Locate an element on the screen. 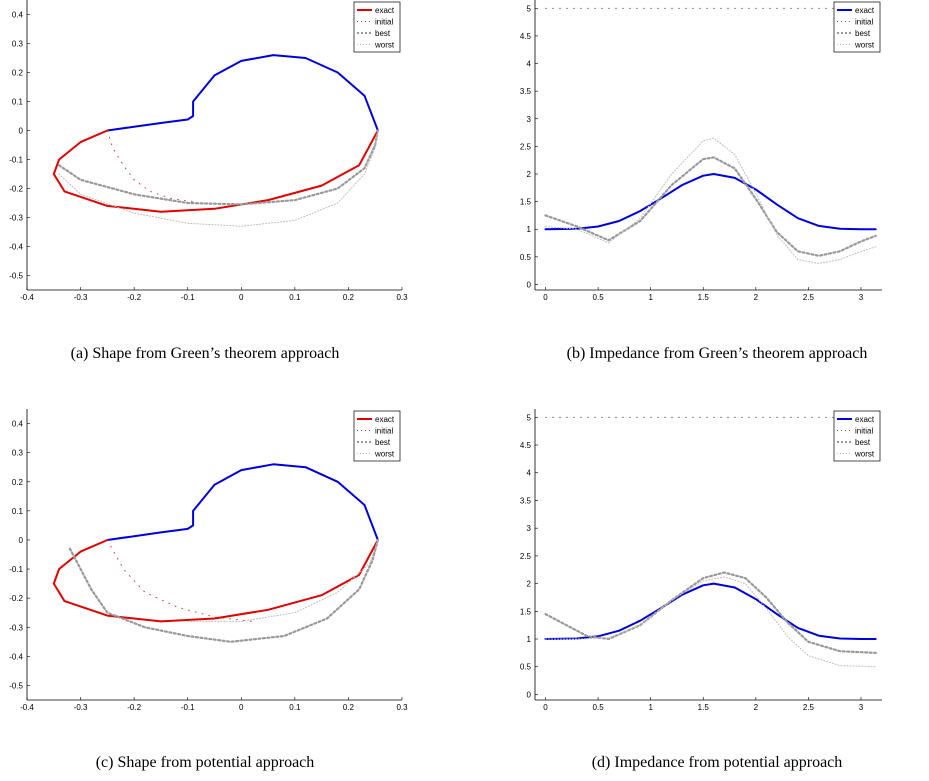 The image size is (929, 781). panel-caption: (c) Shape from potential approach is located at coordinates (205, 762).